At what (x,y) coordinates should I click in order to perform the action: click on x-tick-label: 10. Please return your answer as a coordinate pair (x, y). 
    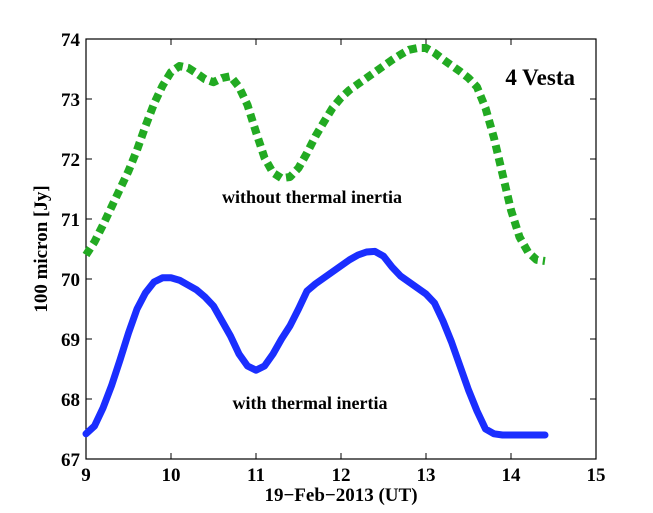
    Looking at the image, I should click on (171, 475).